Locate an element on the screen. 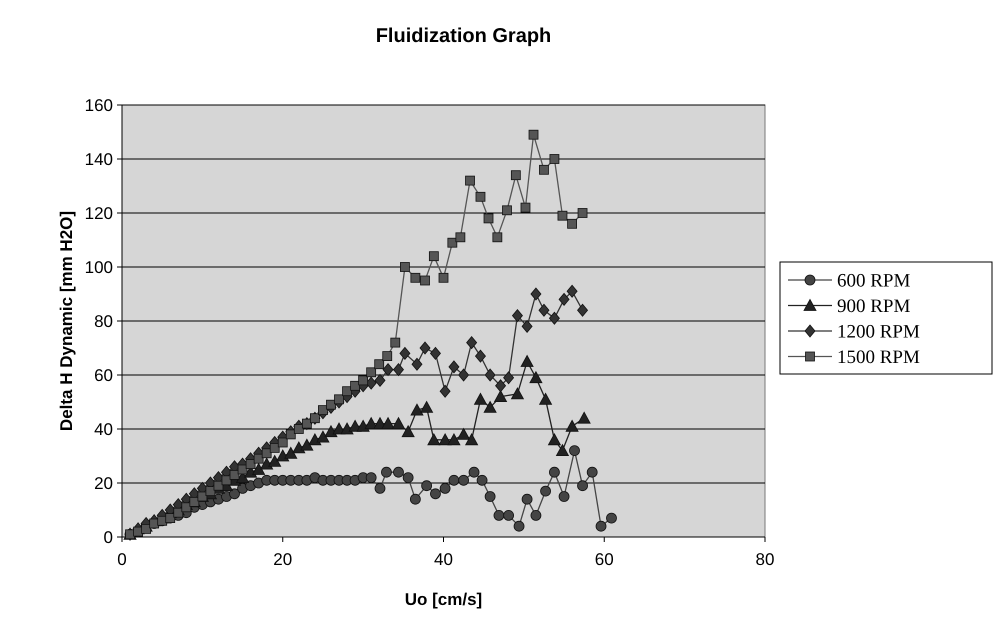 This screenshot has width=1000, height=634. y-tick-label: 160 is located at coordinates (98, 105).